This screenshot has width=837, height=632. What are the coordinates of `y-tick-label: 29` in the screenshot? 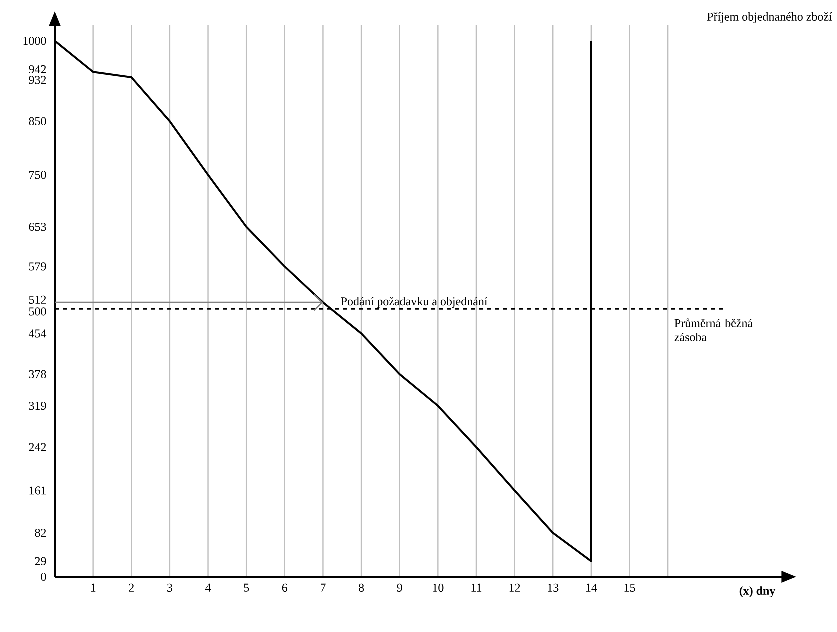 It's located at (40, 561).